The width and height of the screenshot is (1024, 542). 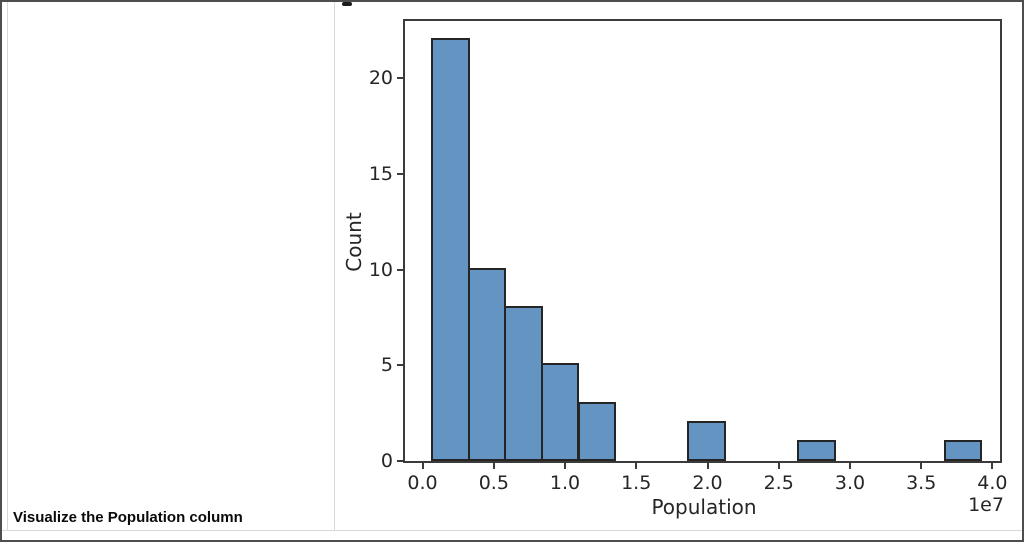 What do you see at coordinates (992, 483) in the screenshot?
I see `x-tick-label: 4.0` at bounding box center [992, 483].